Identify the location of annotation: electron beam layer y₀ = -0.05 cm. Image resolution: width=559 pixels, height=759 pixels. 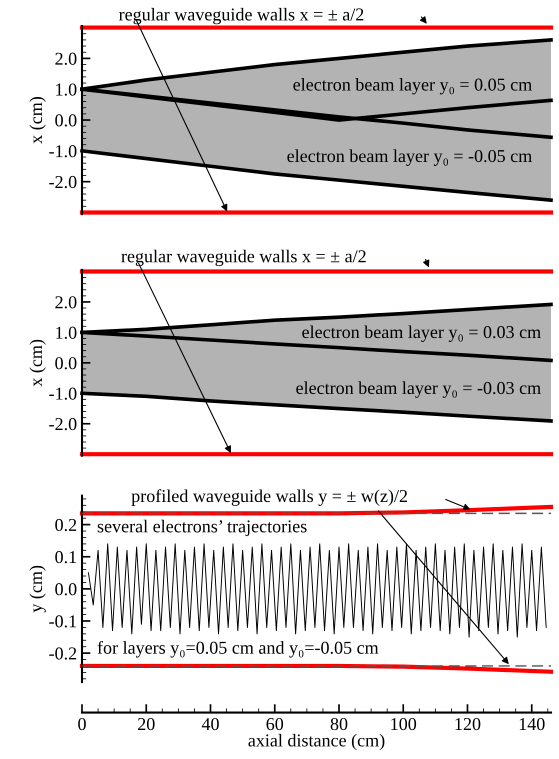
(409, 157).